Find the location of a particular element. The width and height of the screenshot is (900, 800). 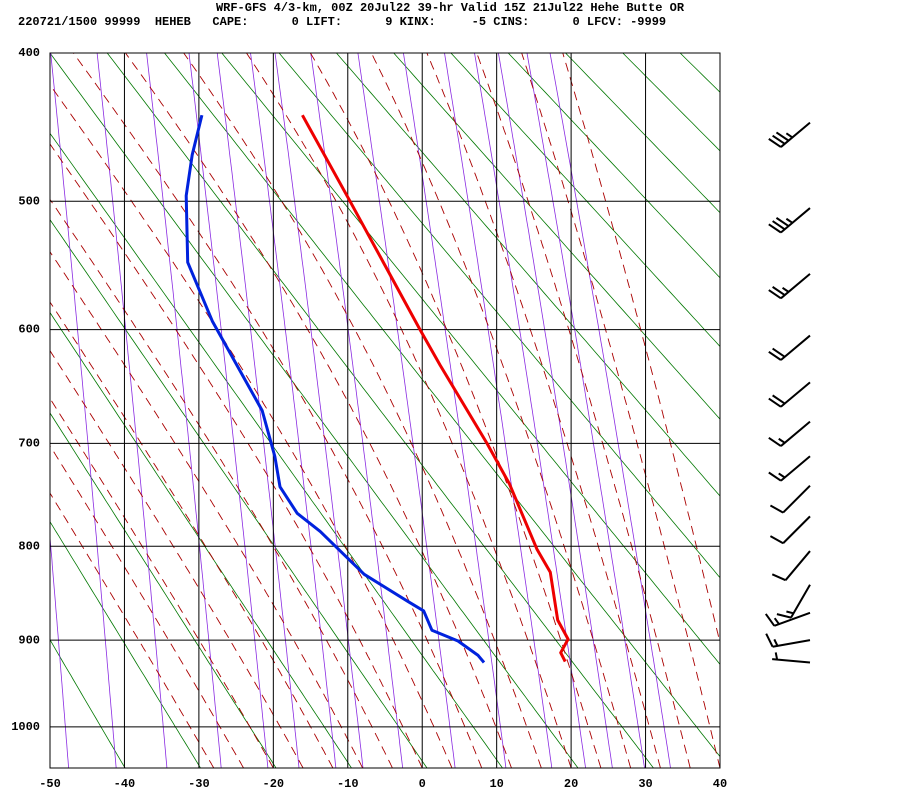

x-tick-label: 0 is located at coordinates (422, 784).